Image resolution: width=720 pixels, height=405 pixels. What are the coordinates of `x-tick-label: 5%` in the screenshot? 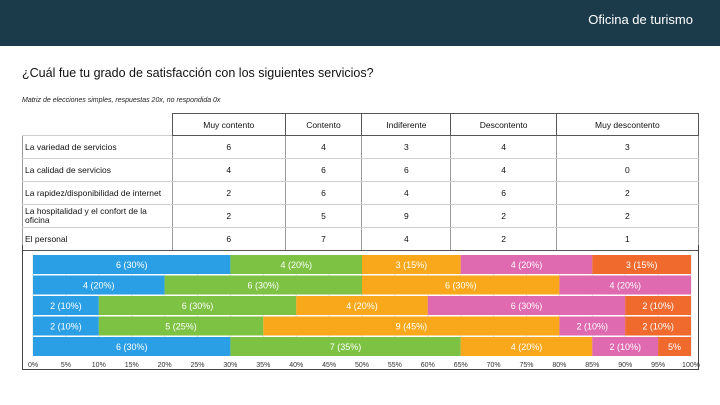 It's located at (66, 365).